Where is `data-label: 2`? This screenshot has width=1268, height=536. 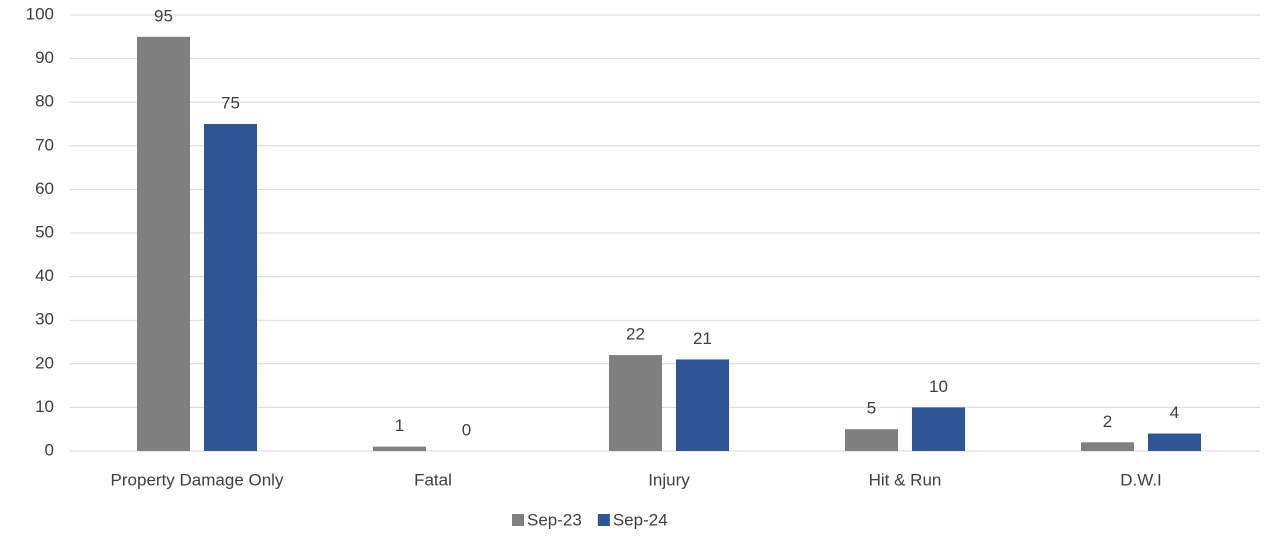 data-label: 2 is located at coordinates (1107, 421).